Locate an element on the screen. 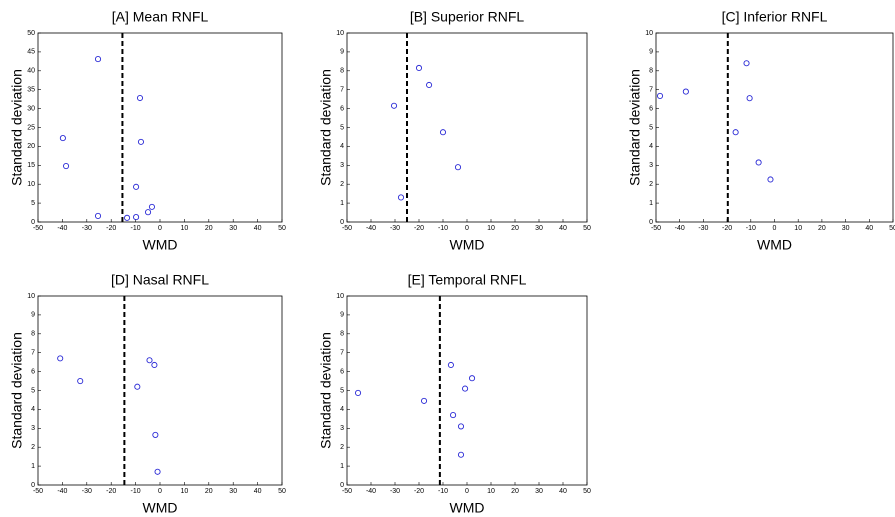  y-tick-label: 10 is located at coordinates (31, 296).